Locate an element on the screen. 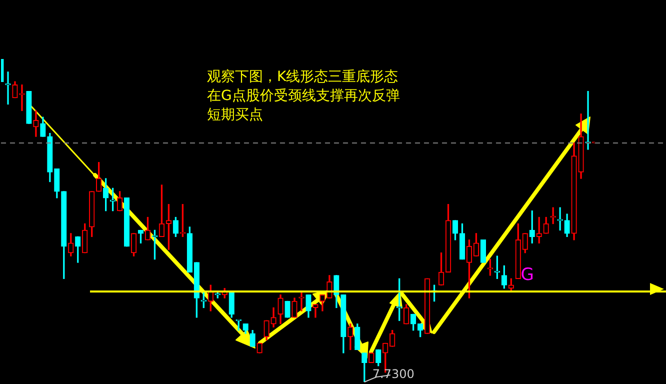  annotation: G is located at coordinates (527, 274).